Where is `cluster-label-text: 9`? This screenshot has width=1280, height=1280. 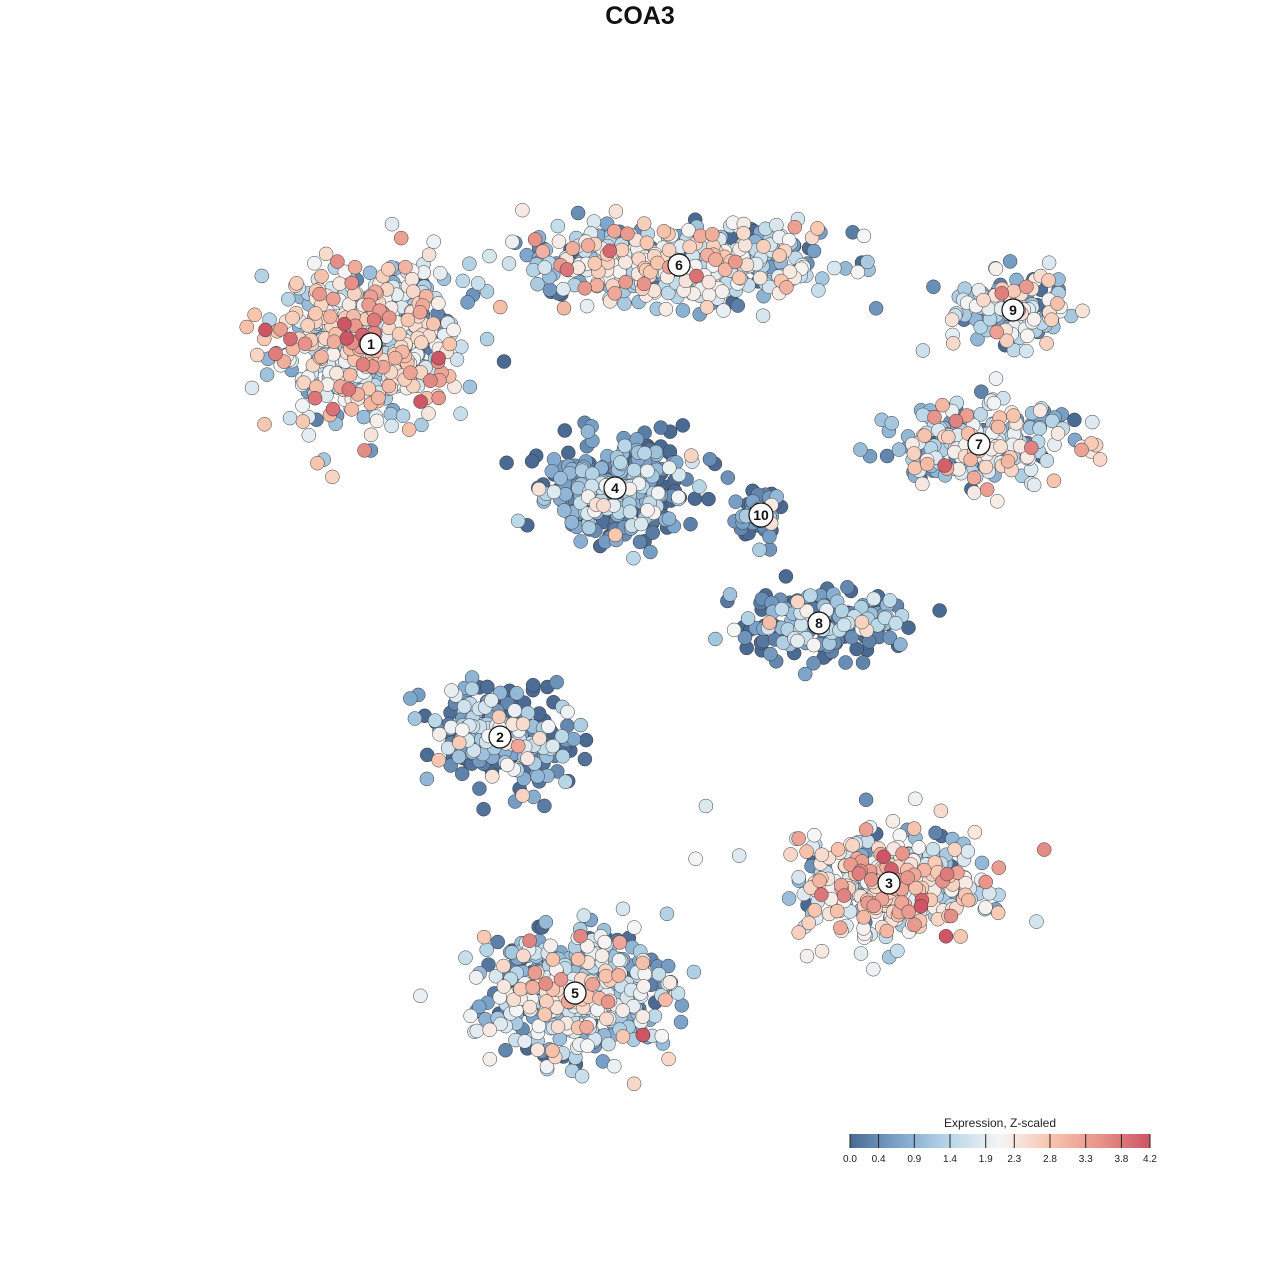 cluster-label-text: 9 is located at coordinates (1013, 310).